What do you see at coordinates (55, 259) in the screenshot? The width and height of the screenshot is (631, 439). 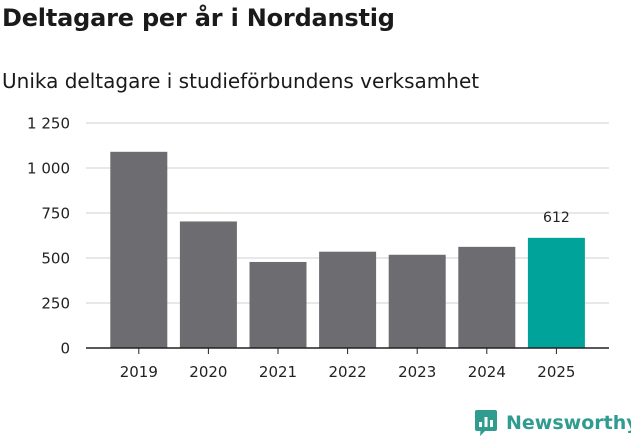 I see `y-tick-label: 500` at bounding box center [55, 259].